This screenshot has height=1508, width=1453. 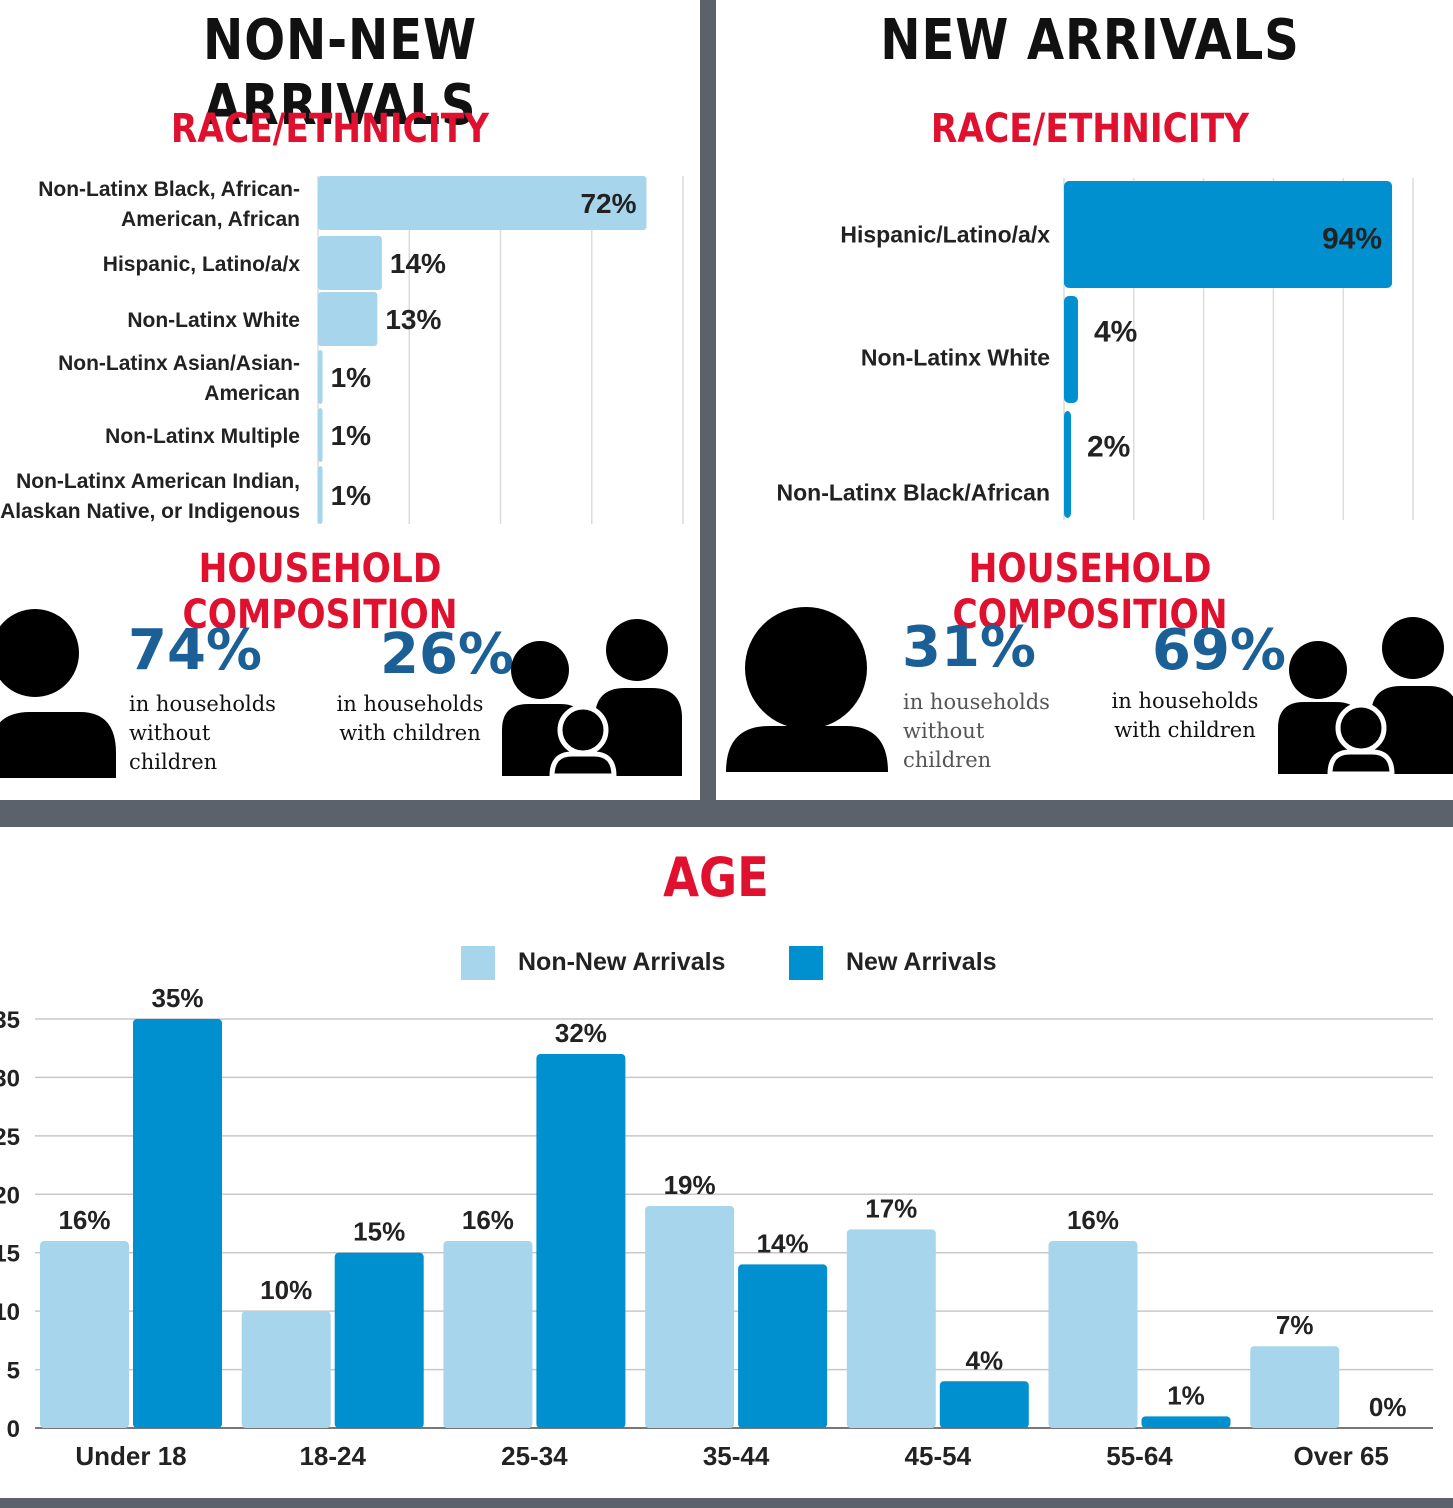 What do you see at coordinates (179, 363) in the screenshot?
I see `category-label: Non-Latinx Asian/Asian-` at bounding box center [179, 363].